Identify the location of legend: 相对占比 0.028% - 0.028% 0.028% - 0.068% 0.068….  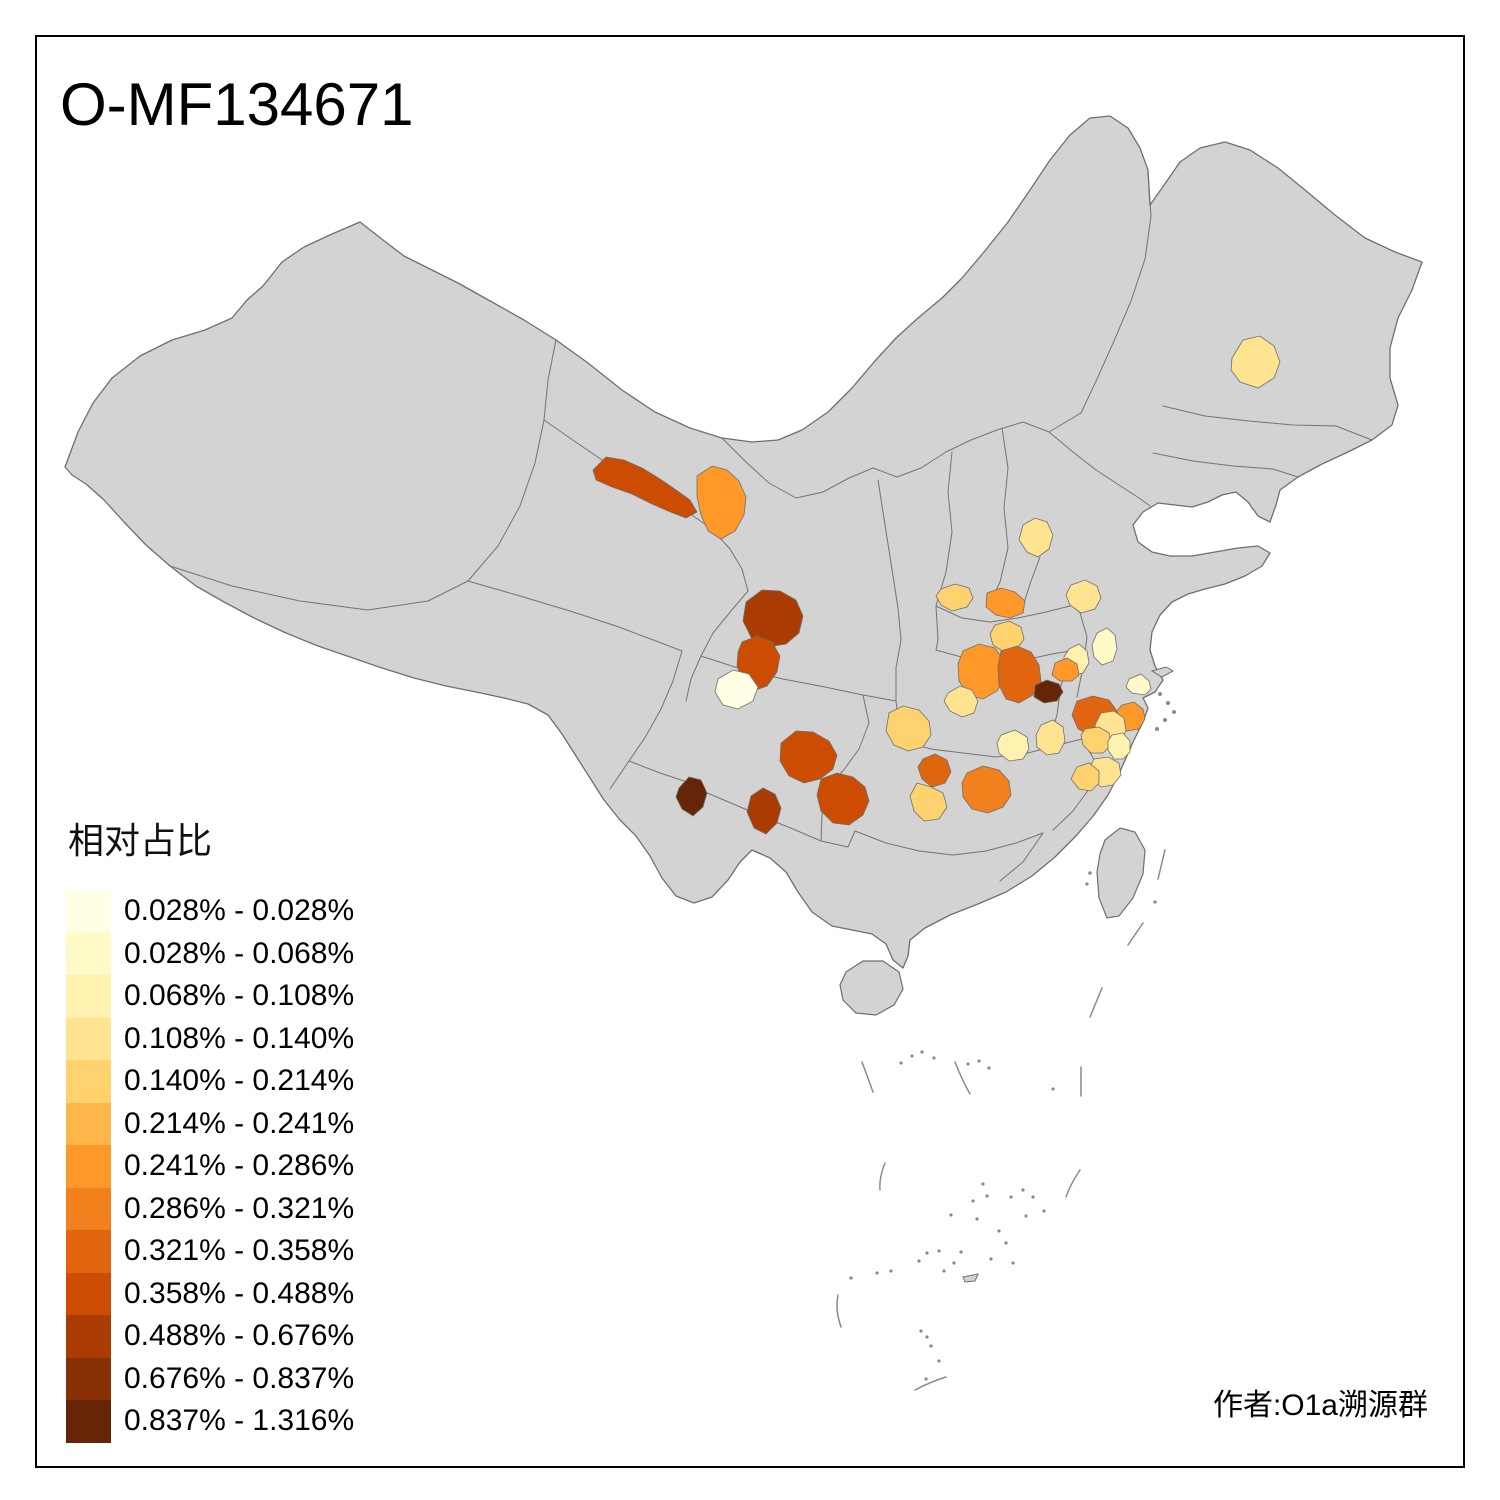
(281, 1127).